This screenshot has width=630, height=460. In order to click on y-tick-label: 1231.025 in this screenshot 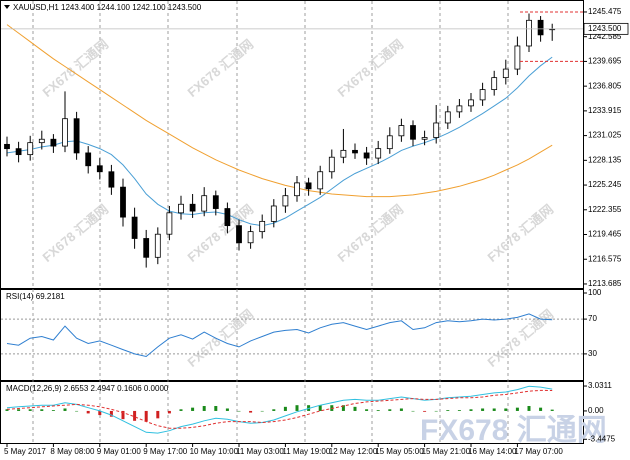, I will do `click(605, 135)`.